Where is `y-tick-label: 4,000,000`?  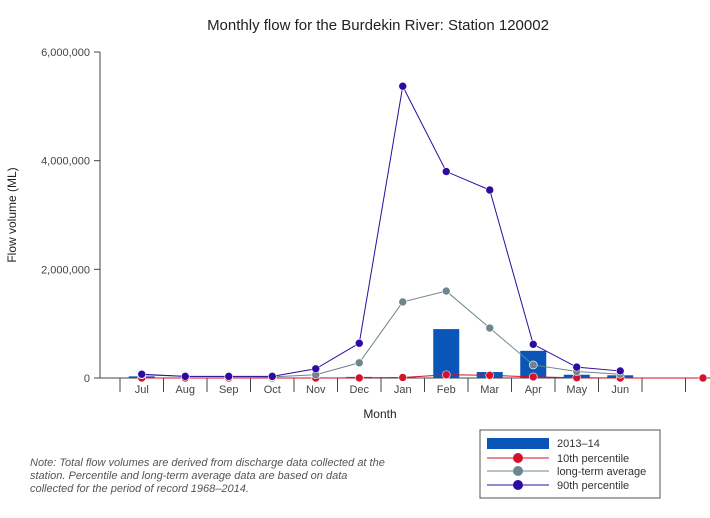 y-tick-label: 4,000,000 is located at coordinates (65, 162).